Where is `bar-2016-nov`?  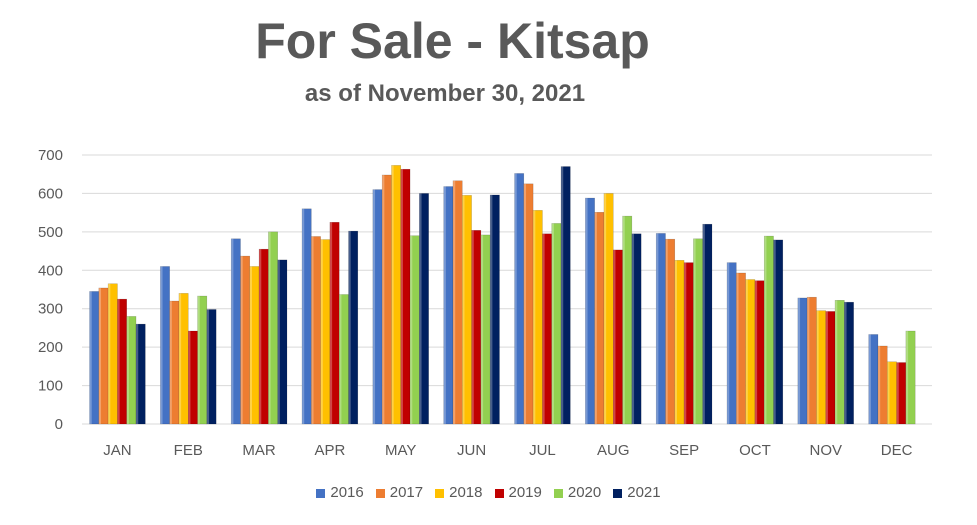 bar-2016-nov is located at coordinates (802, 361).